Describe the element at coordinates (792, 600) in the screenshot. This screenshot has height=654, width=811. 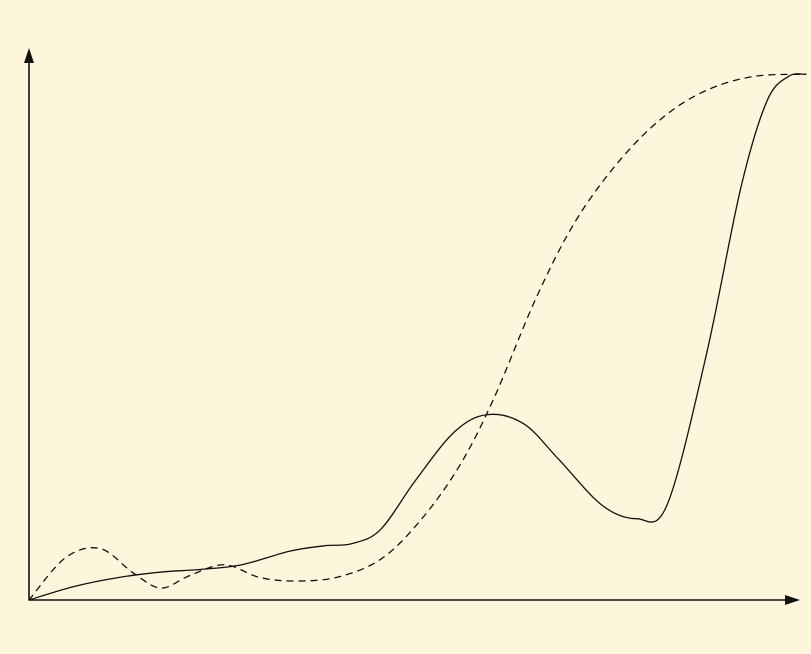
I see `x-axis-arrow` at that location.